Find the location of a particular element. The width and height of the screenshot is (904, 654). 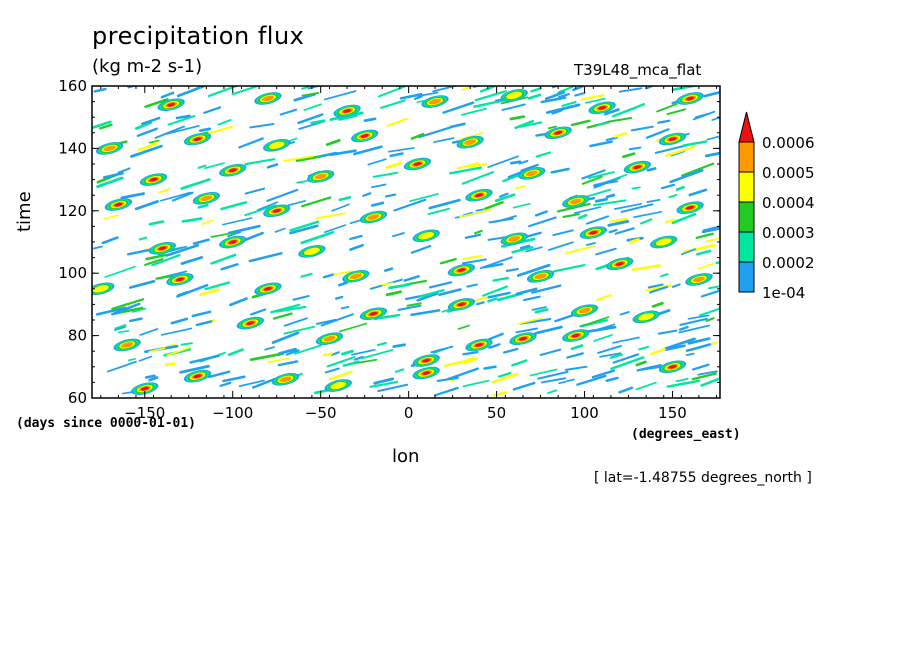

x-tick-label: −100 is located at coordinates (232, 413).